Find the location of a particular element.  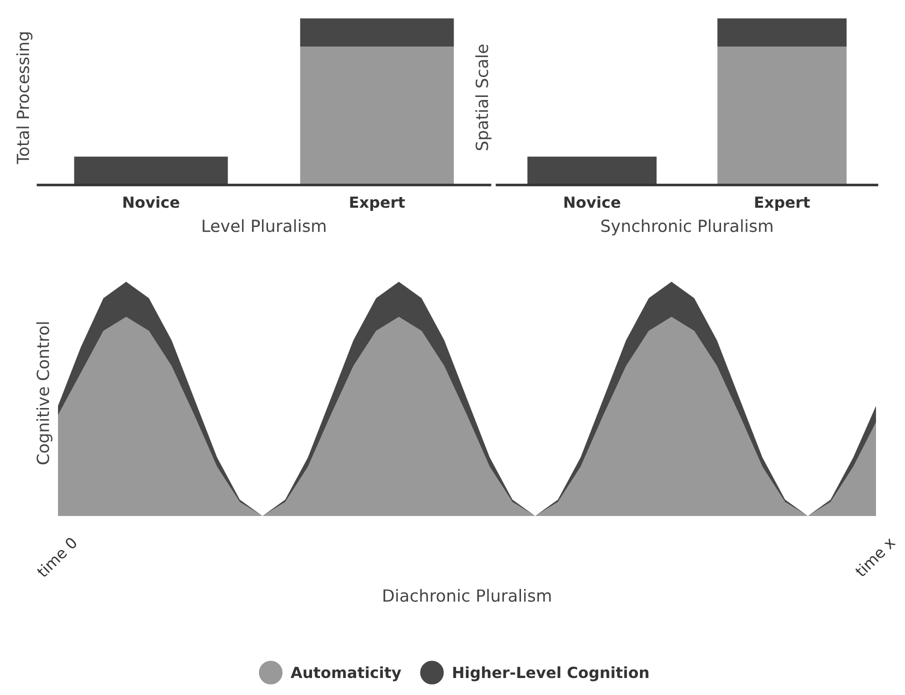

x-axis-title: Level Pluralism is located at coordinates (264, 225).